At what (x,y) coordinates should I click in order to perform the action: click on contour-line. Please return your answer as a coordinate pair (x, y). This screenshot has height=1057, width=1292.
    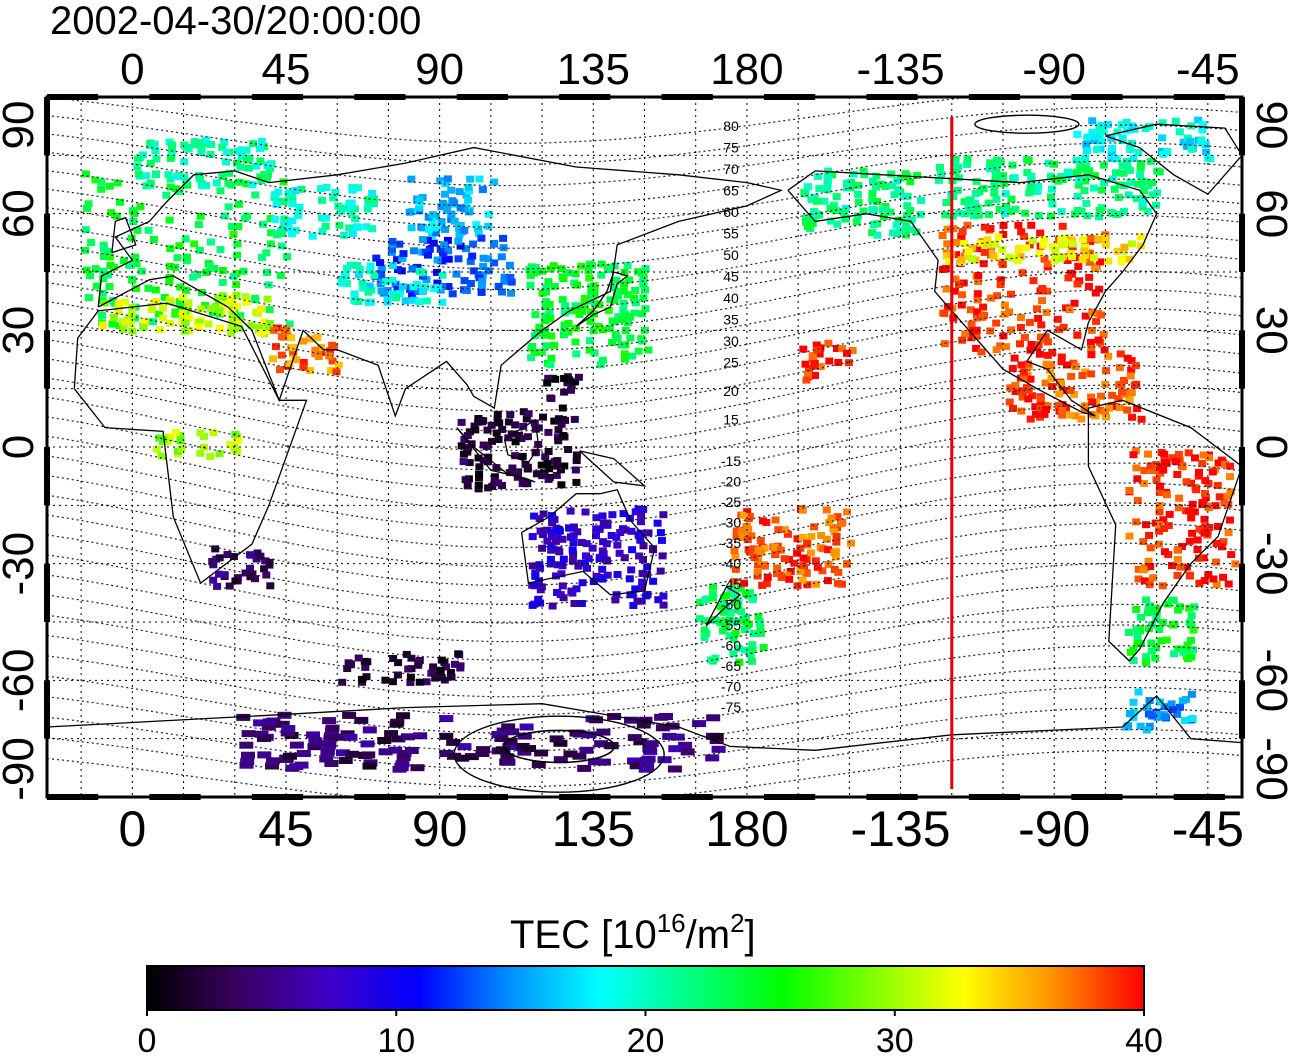
    Looking at the image, I should click on (644, 272).